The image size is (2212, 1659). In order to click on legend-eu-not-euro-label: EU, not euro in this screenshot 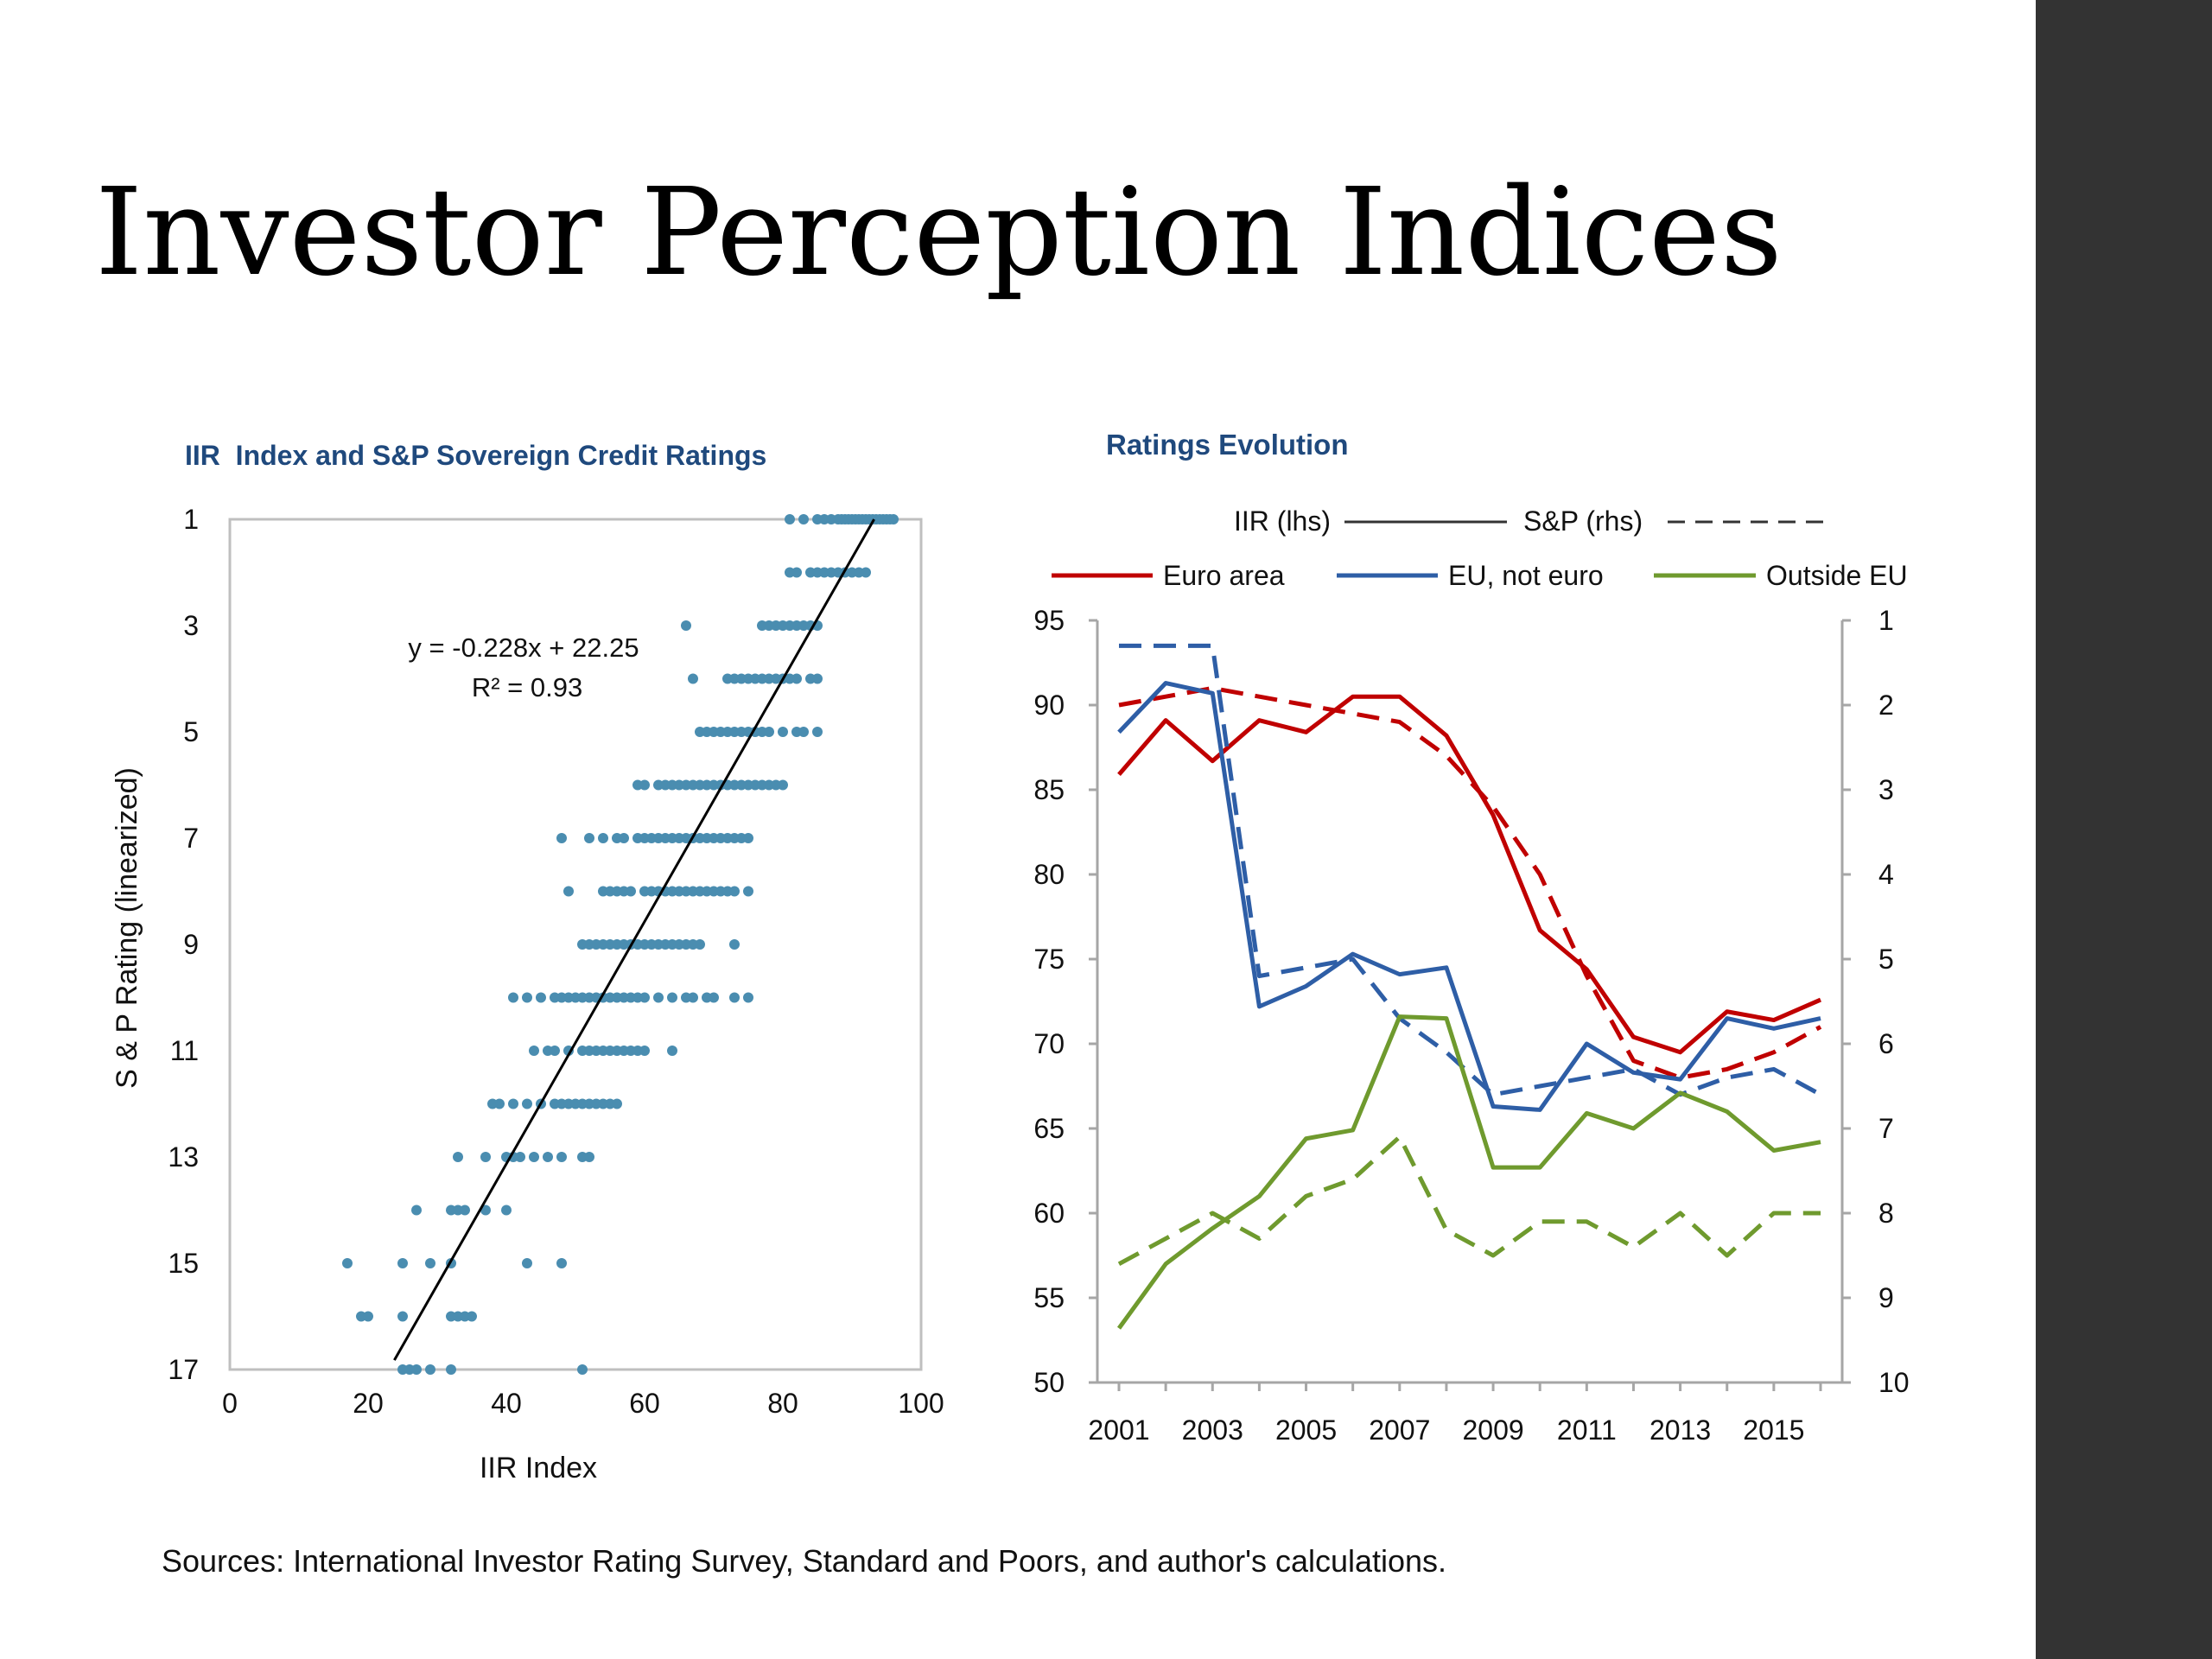, I will do `click(1526, 575)`.